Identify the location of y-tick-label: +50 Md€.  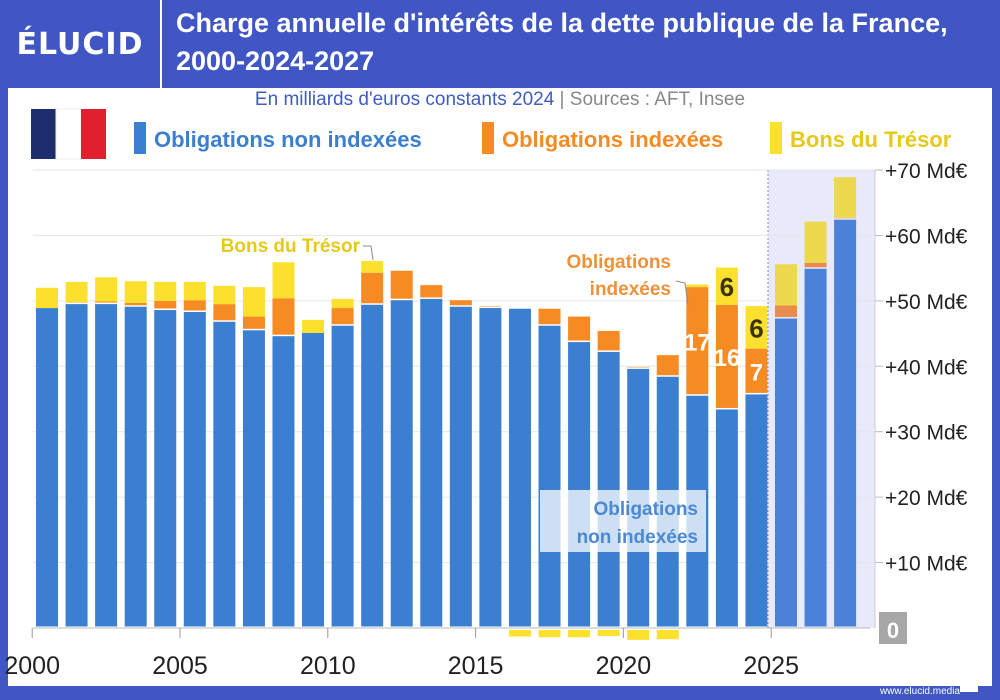
(926, 302).